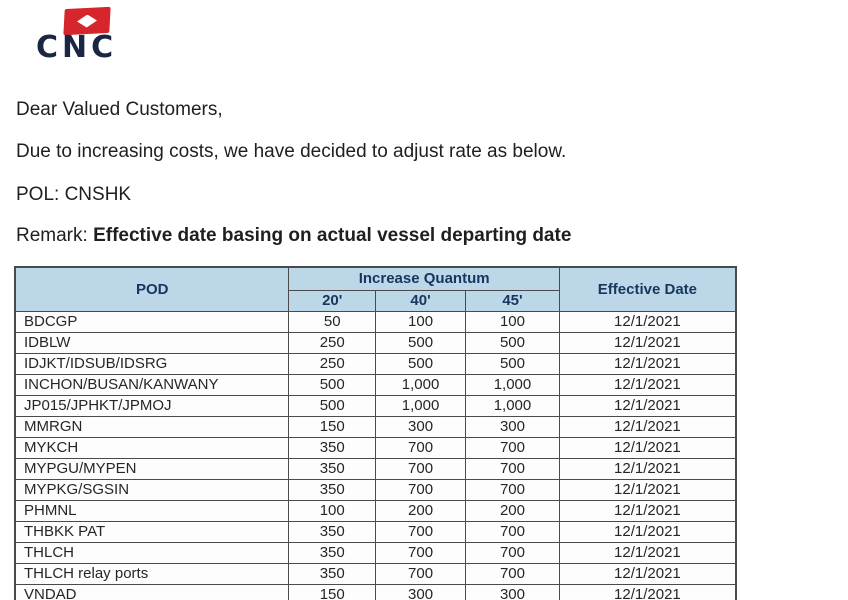 Image resolution: width=848 pixels, height=600 pixels. I want to click on table-row: JP015/JPHKT/JPMOJ 500 1,000 1,000 12/1/2021, so click(375, 405).